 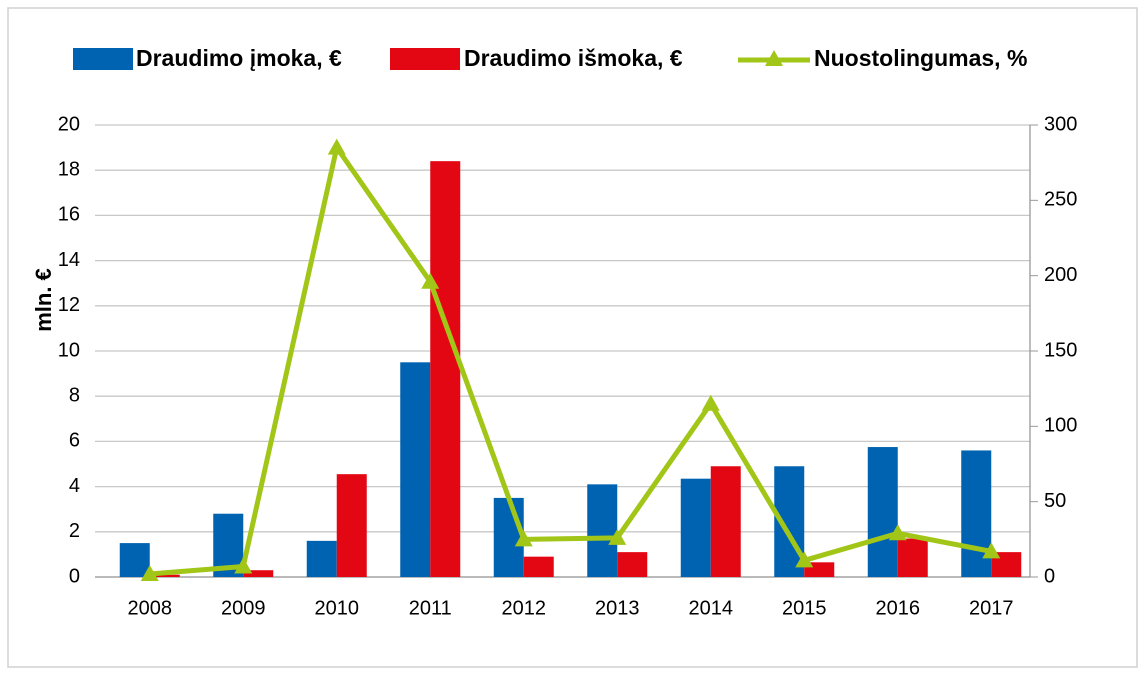 I want to click on y-tick-label: 6, so click(x=74, y=441).